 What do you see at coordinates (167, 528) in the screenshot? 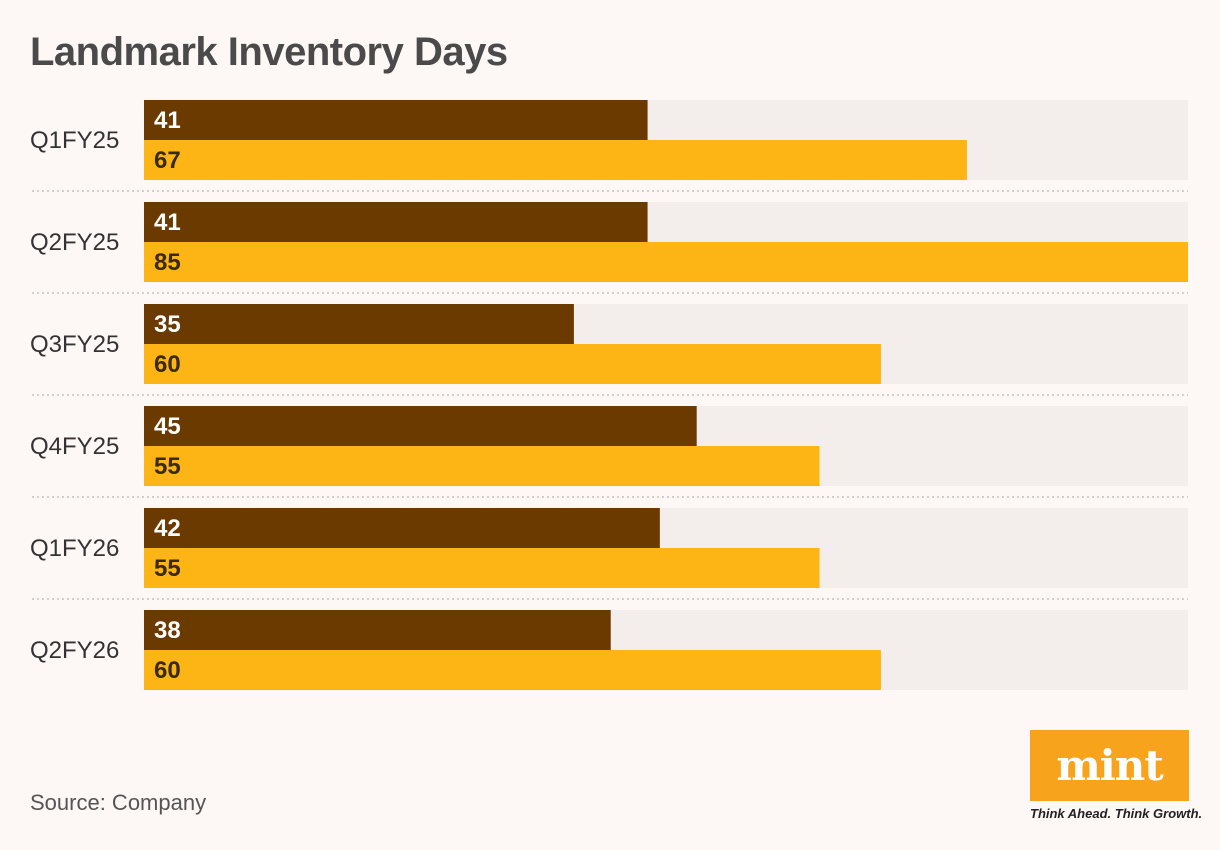
I see `data-label: 42` at bounding box center [167, 528].